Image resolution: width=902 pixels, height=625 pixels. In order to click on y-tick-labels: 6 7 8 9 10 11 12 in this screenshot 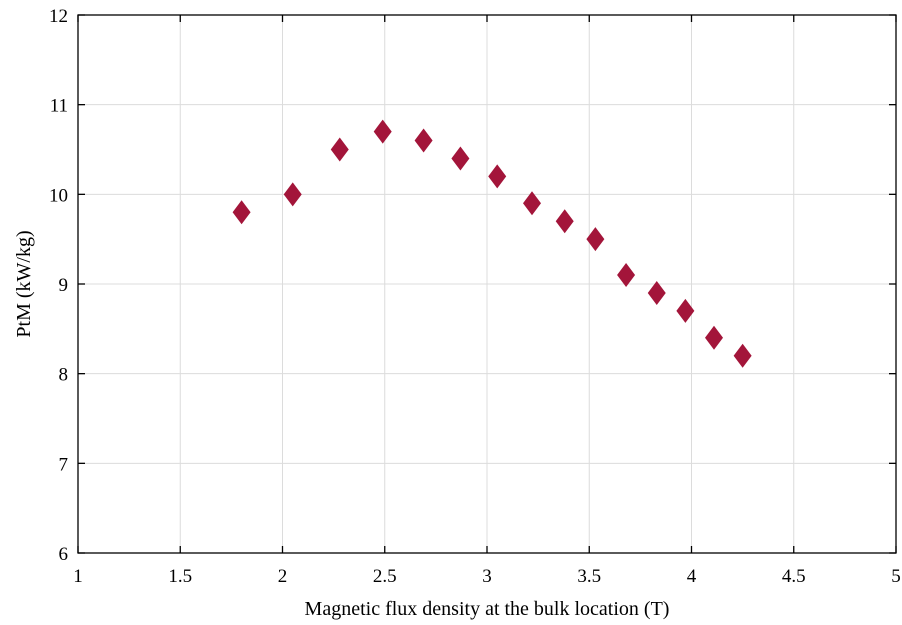, I will do `click(58, 285)`.